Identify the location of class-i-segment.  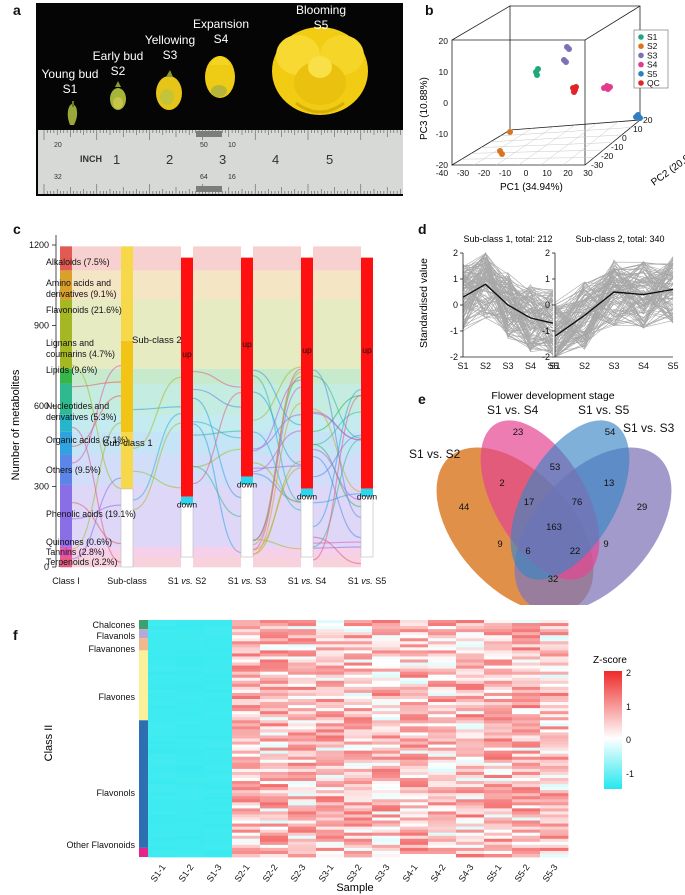
(66, 334).